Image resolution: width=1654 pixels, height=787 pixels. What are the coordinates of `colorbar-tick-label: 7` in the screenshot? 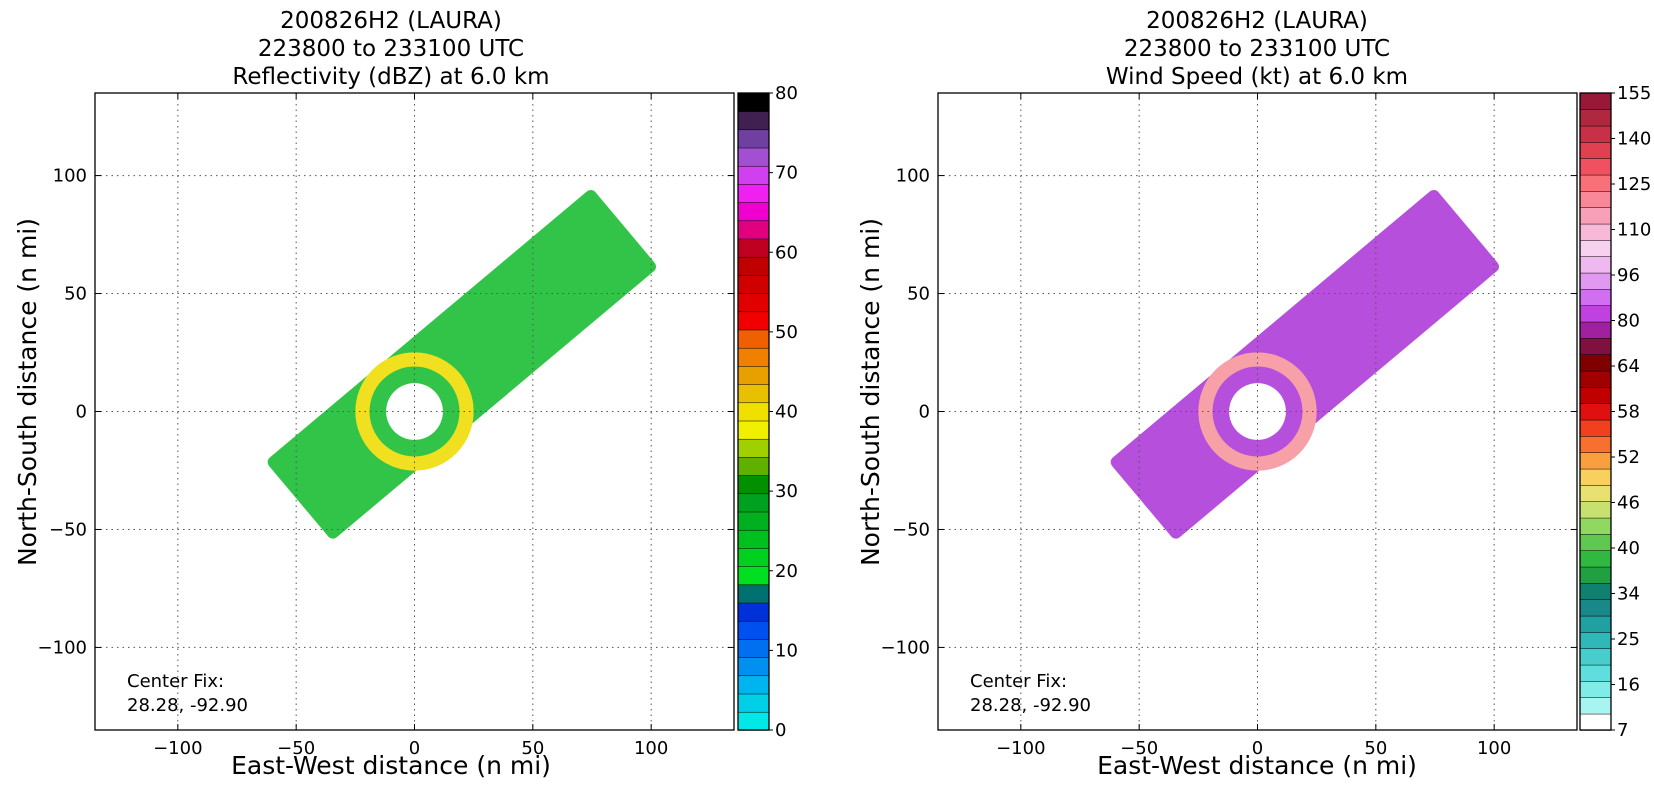 It's located at (1622, 730).